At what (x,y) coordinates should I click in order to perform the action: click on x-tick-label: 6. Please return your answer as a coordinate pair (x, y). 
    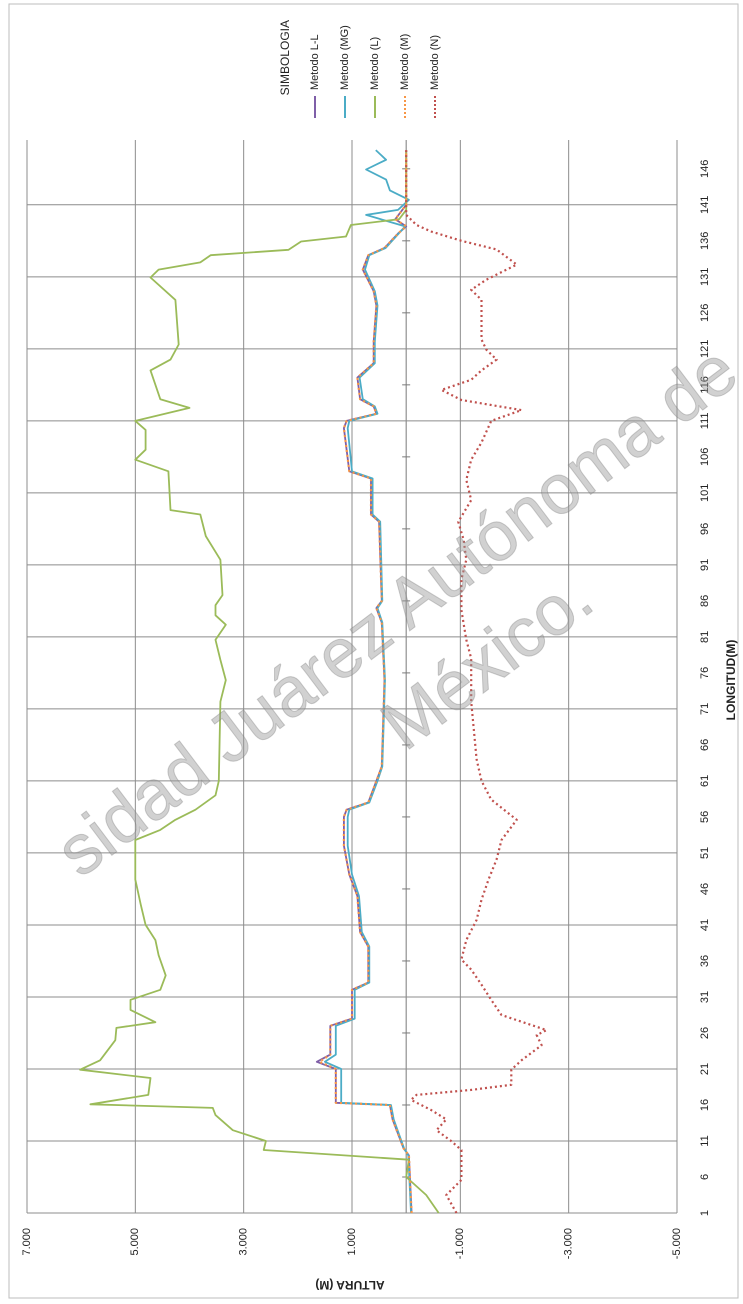
    Looking at the image, I should click on (705, 1177).